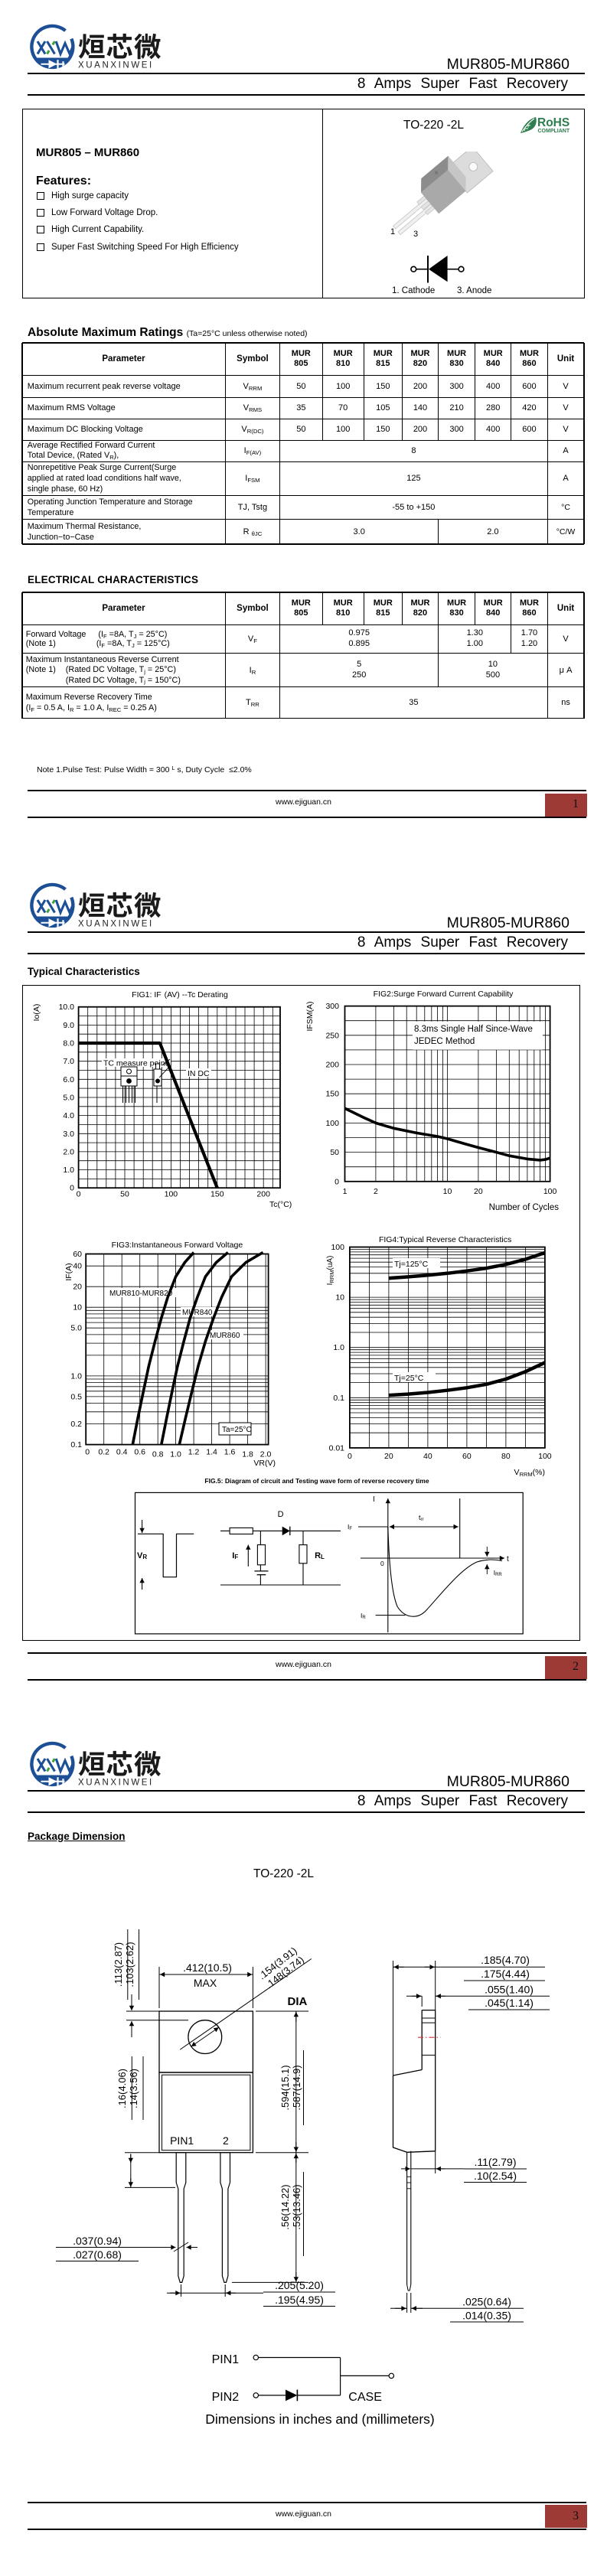 The image size is (607, 2576). Describe the element at coordinates (248, 1454) in the screenshot. I see `svg-text: 1.8` at that location.